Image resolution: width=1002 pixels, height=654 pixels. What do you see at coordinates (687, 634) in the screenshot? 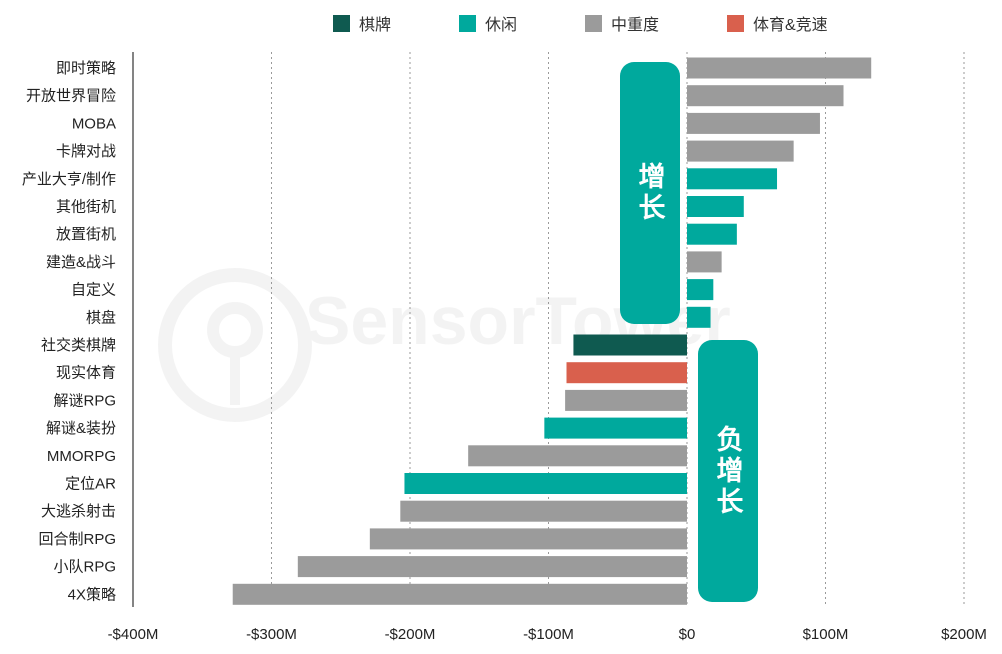
I see `x-tick-label: $0` at bounding box center [687, 634].